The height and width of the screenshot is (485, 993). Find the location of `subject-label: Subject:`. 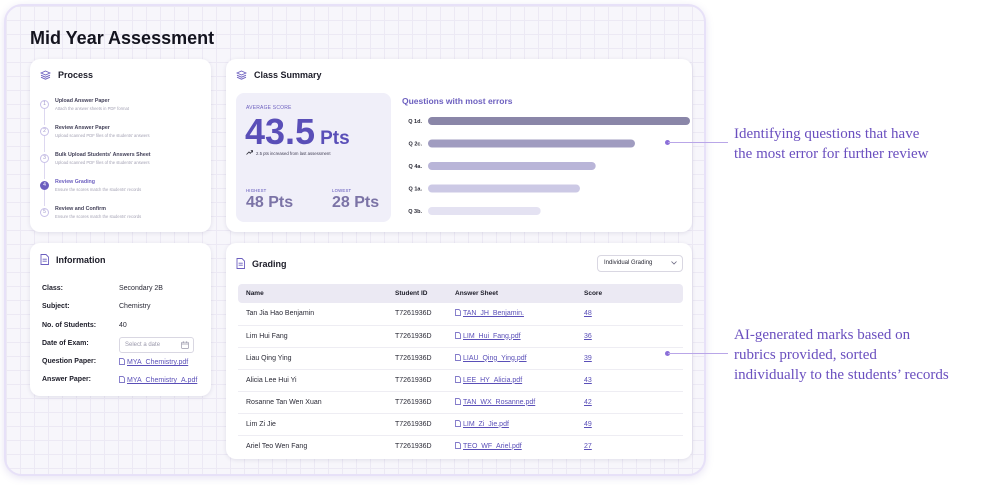

subject-label: Subject: is located at coordinates (56, 306).